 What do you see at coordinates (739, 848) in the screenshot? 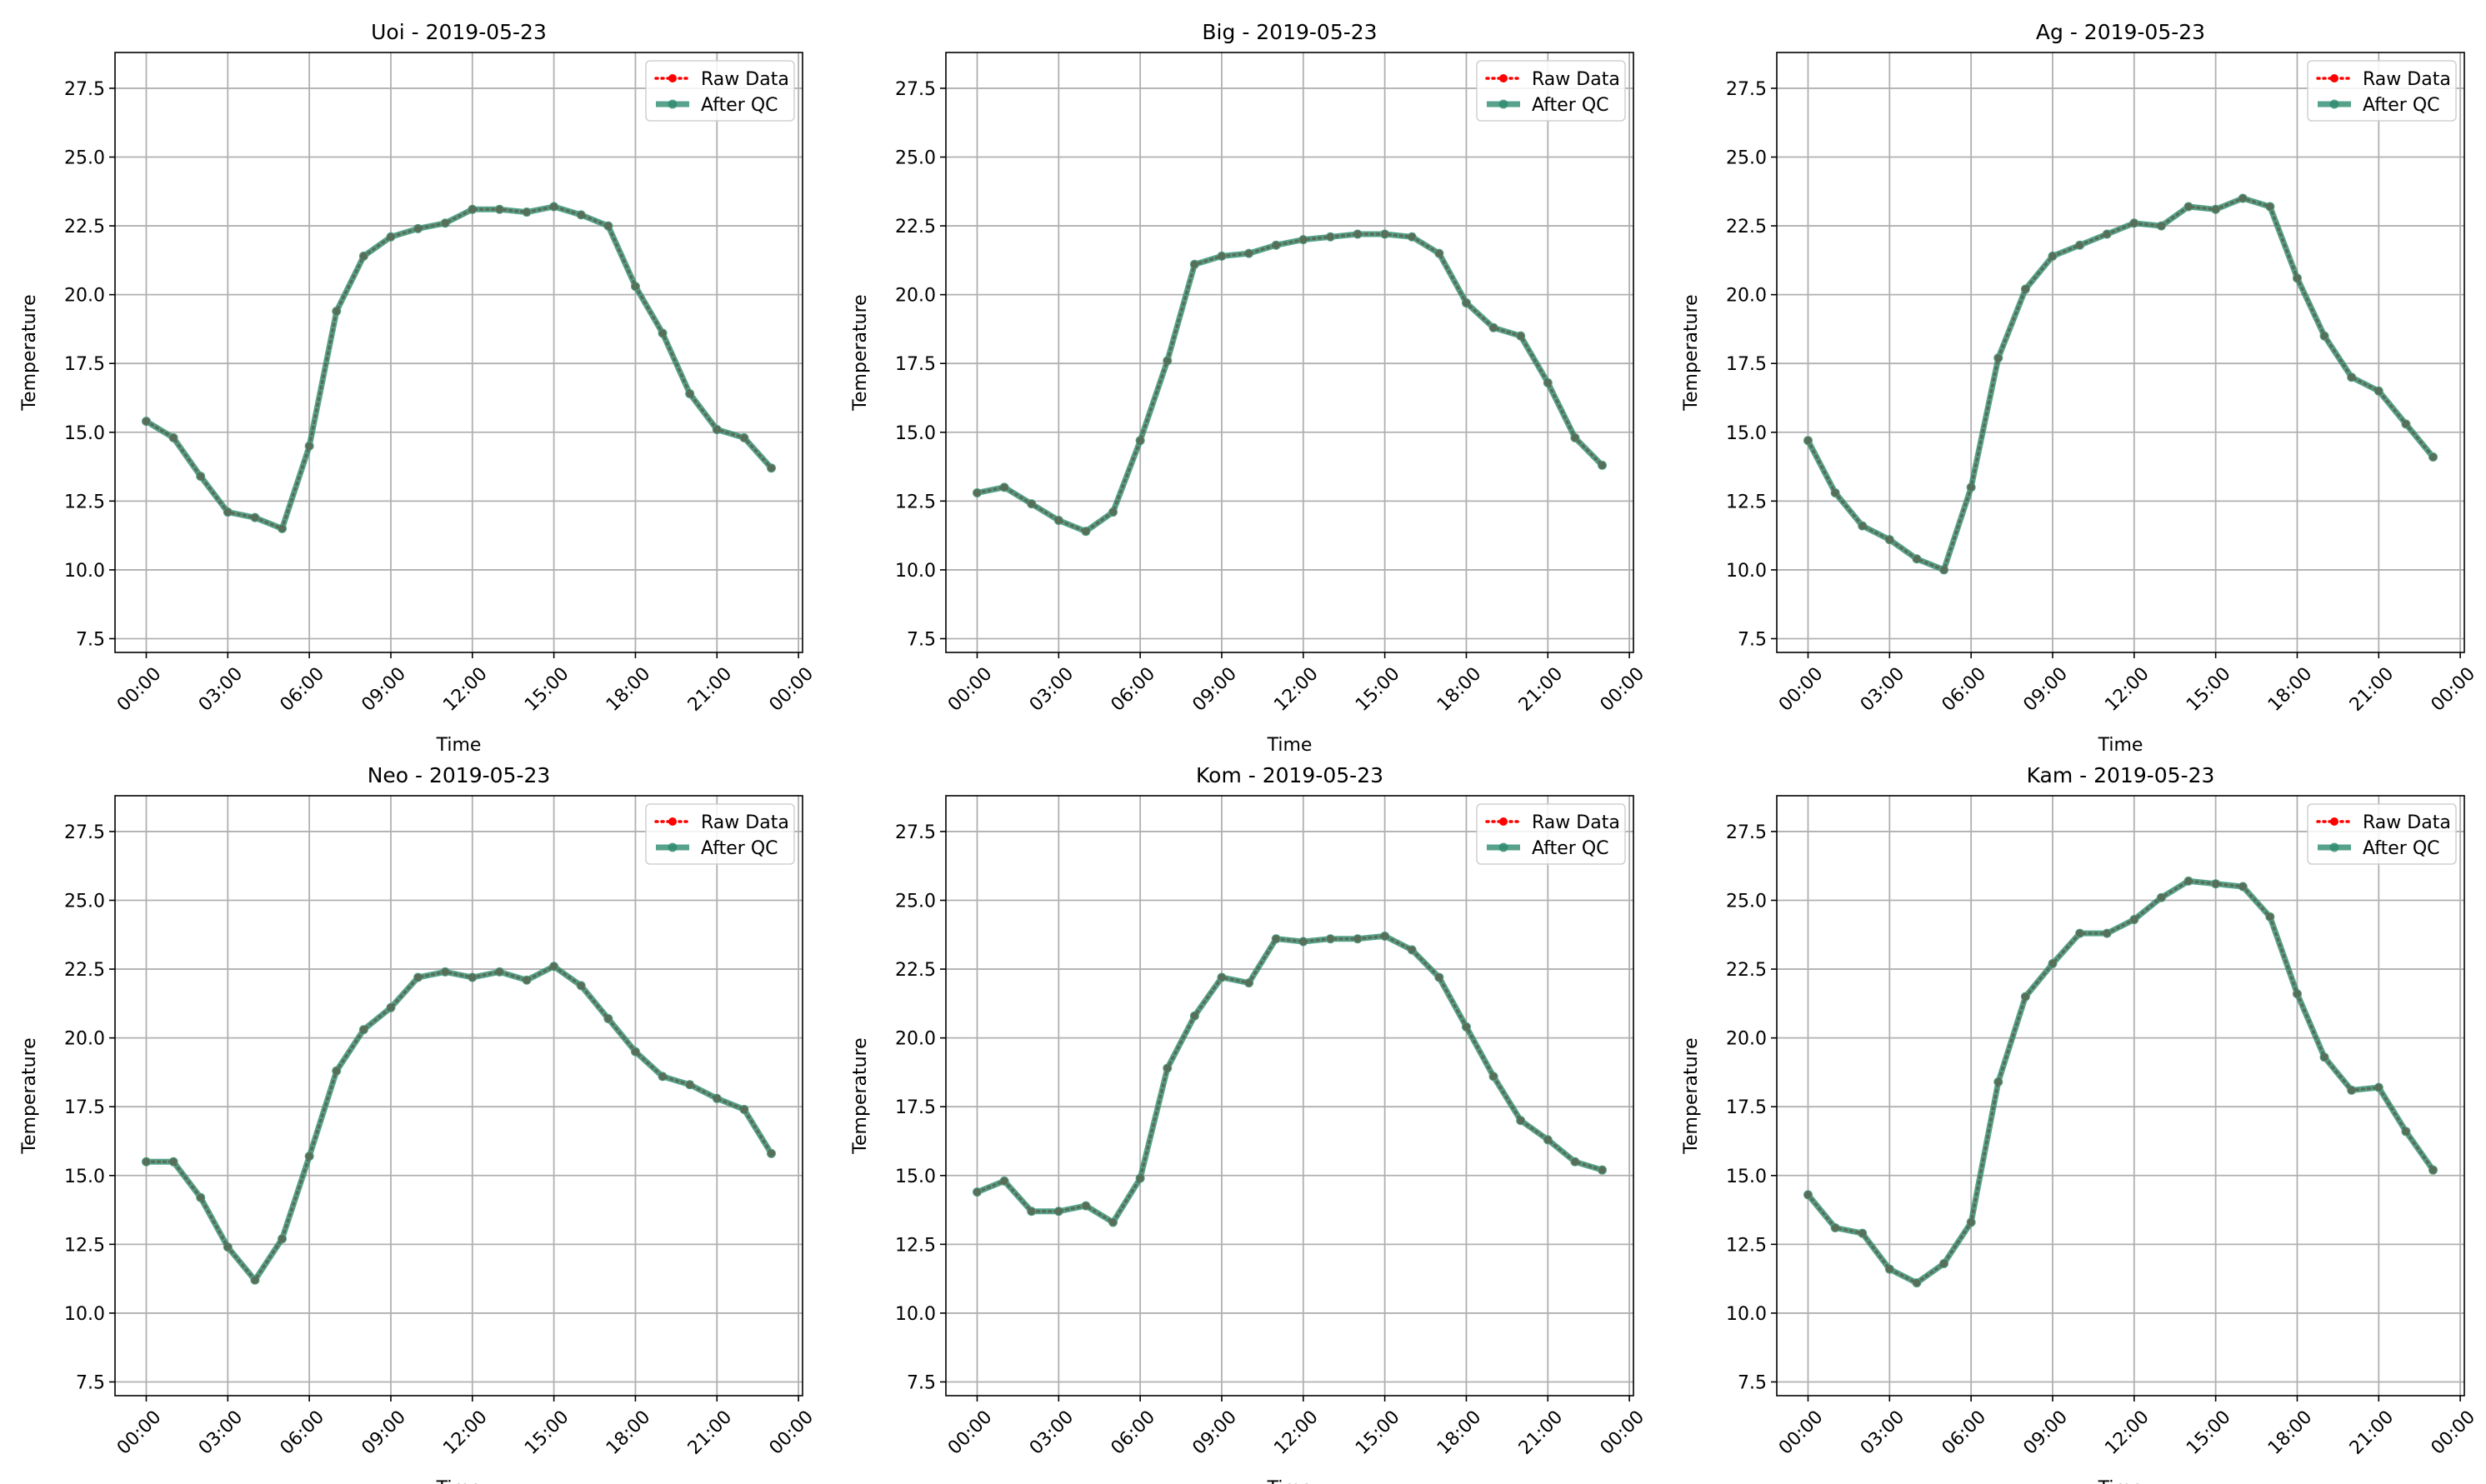
I see `legend-qc-label: After QC` at bounding box center [739, 848].